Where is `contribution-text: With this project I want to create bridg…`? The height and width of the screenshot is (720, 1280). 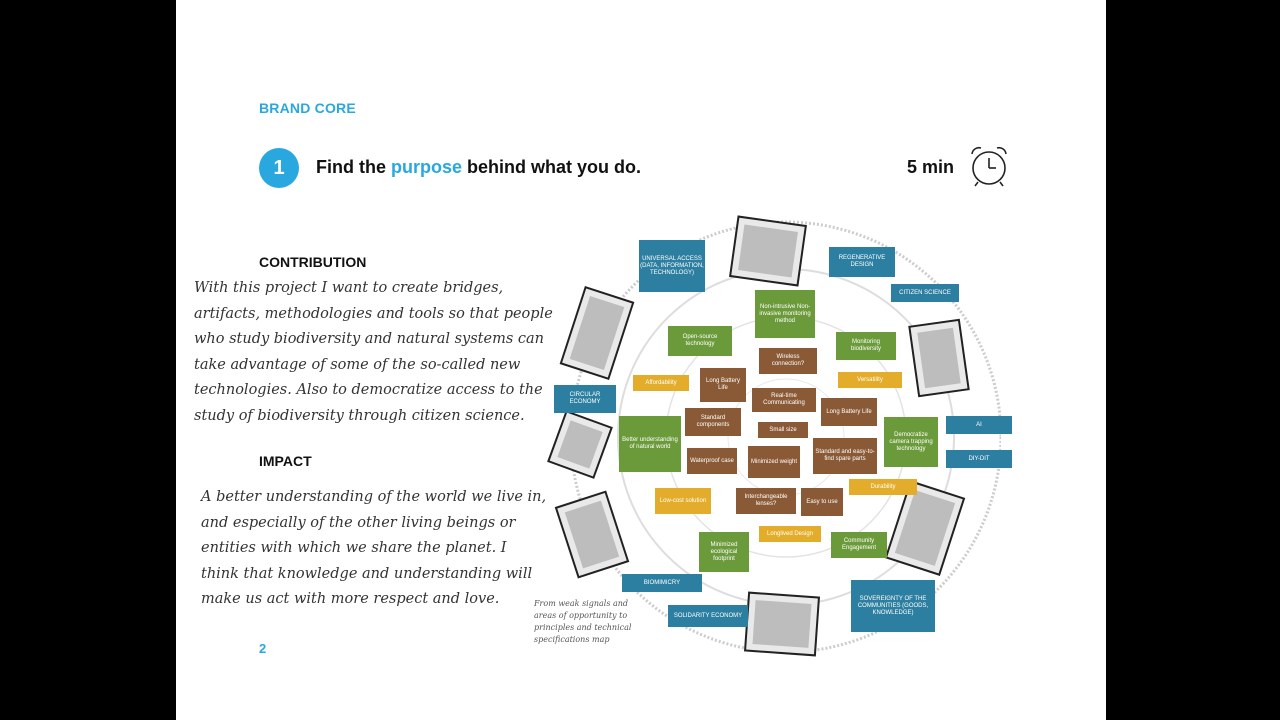
contribution-text: With this project I want to create bridg… is located at coordinates (373, 352).